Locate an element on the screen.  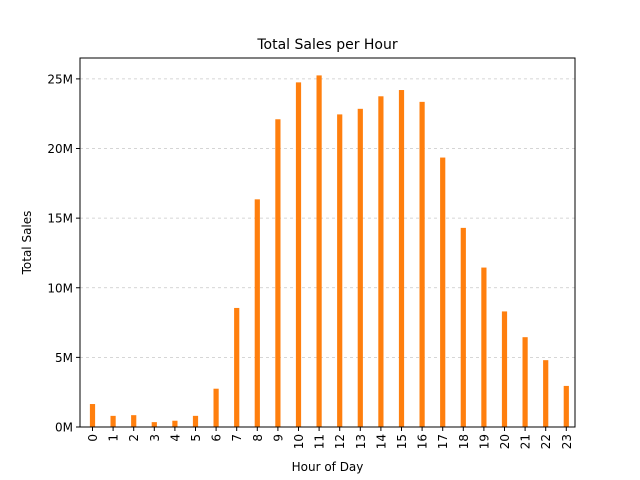
x-tick-label: 22 is located at coordinates (546, 441).